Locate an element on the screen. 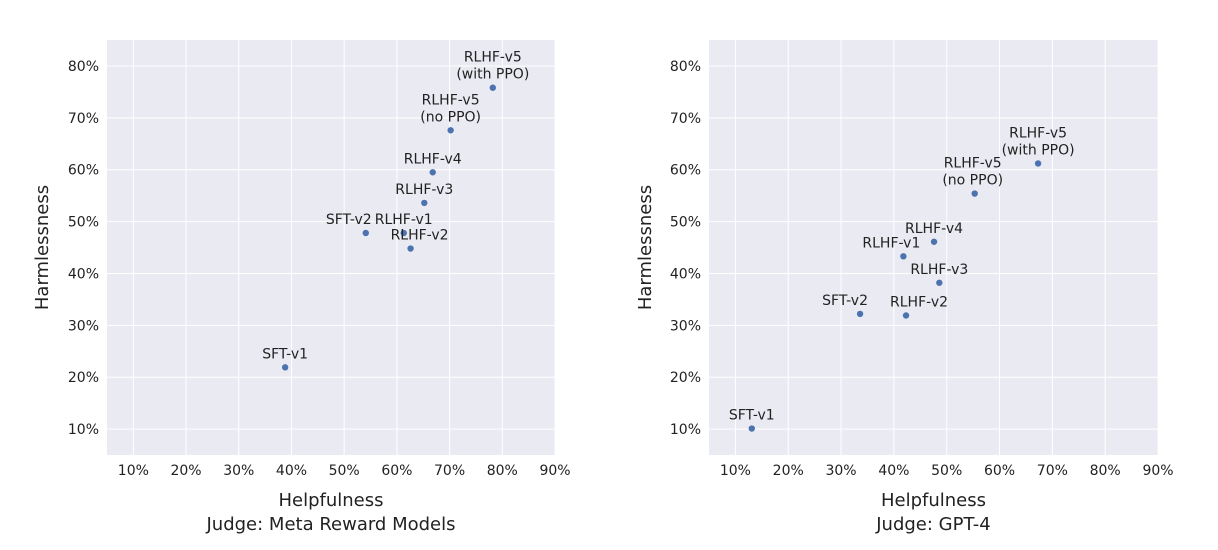  chart-subtitle: Judge: Meta Reward Models is located at coordinates (330, 524).